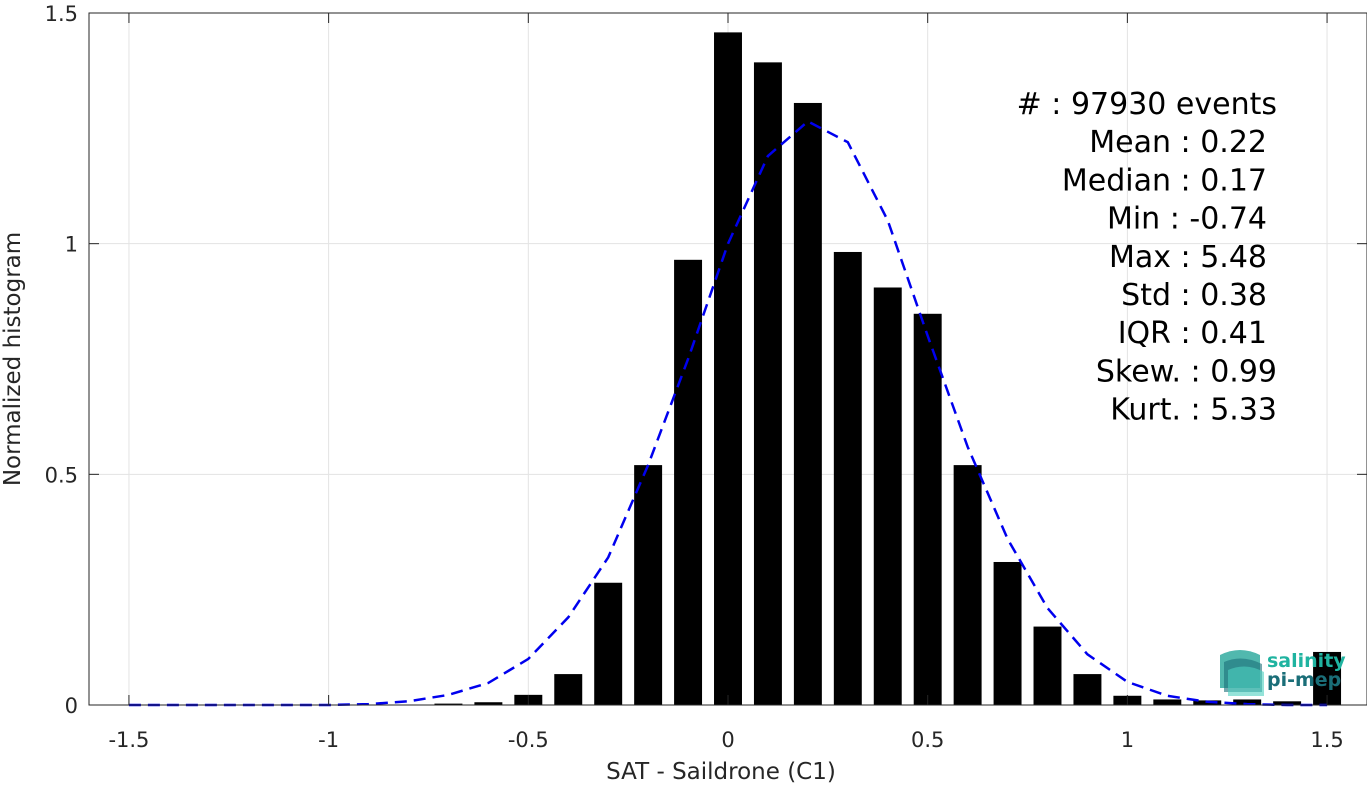 The height and width of the screenshot is (785, 1367). I want to click on stats-line: Std : 0.38, so click(1194, 295).